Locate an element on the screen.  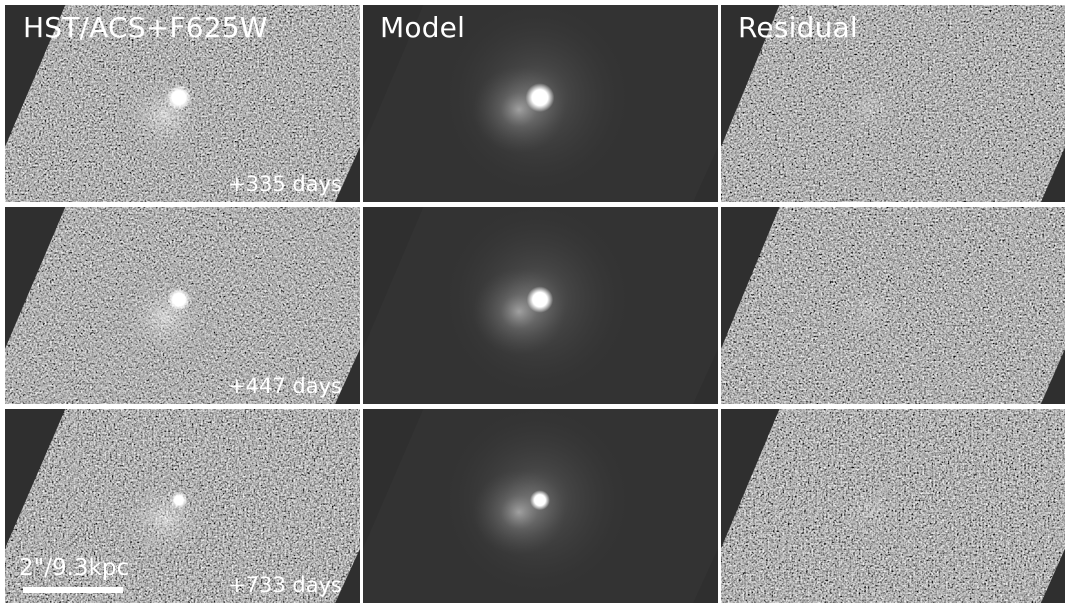
panel-residual-row-1: Residual is located at coordinates (893, 103).